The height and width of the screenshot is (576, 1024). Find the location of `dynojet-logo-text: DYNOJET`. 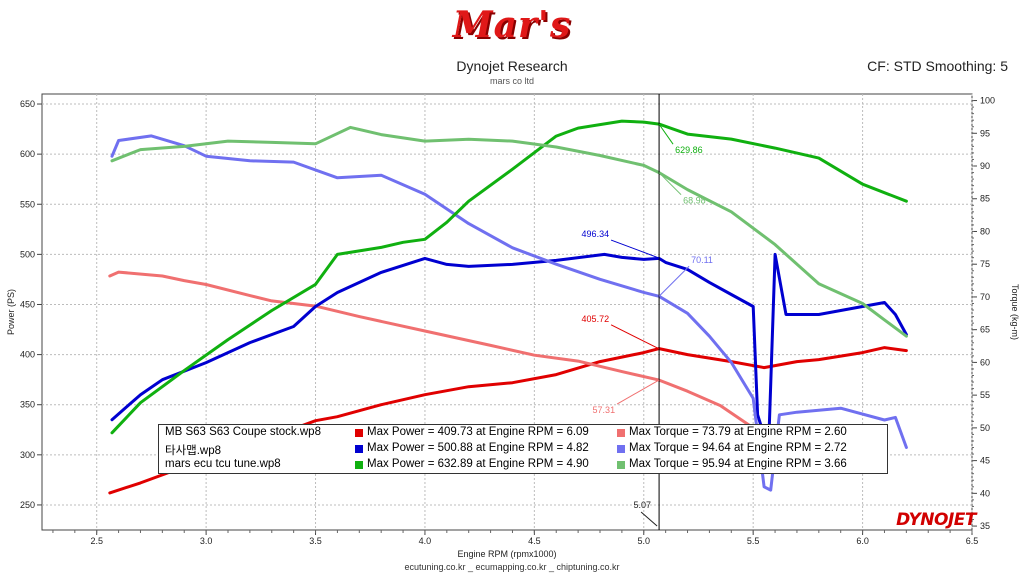

dynojet-logo-text: DYNOJET is located at coordinates (936, 520).